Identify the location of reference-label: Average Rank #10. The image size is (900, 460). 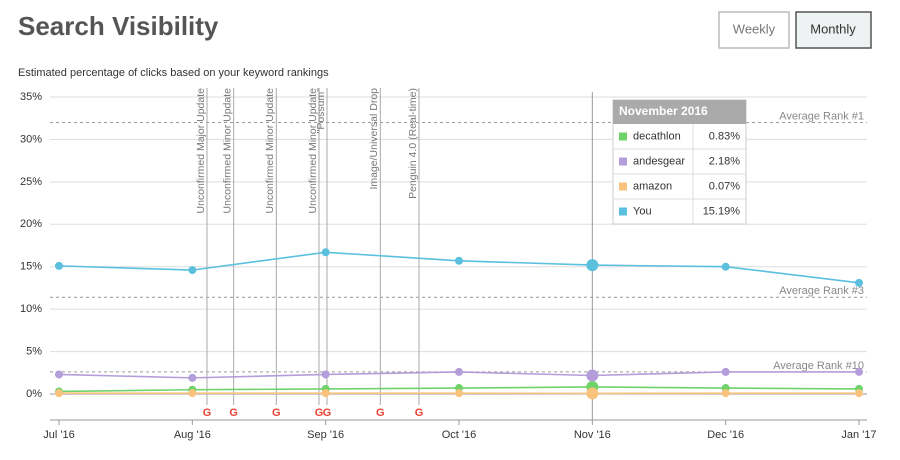
(818, 366).